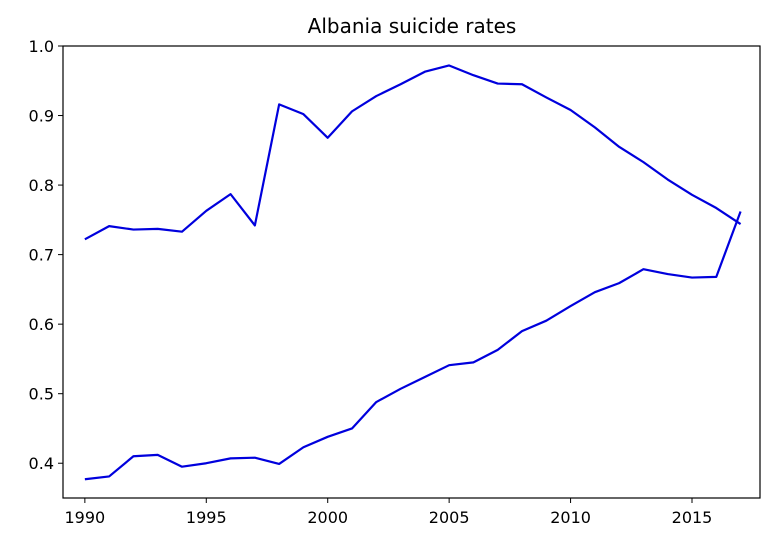 This screenshot has width=775, height=549. I want to click on x-tick-label: 2005, so click(449, 517).